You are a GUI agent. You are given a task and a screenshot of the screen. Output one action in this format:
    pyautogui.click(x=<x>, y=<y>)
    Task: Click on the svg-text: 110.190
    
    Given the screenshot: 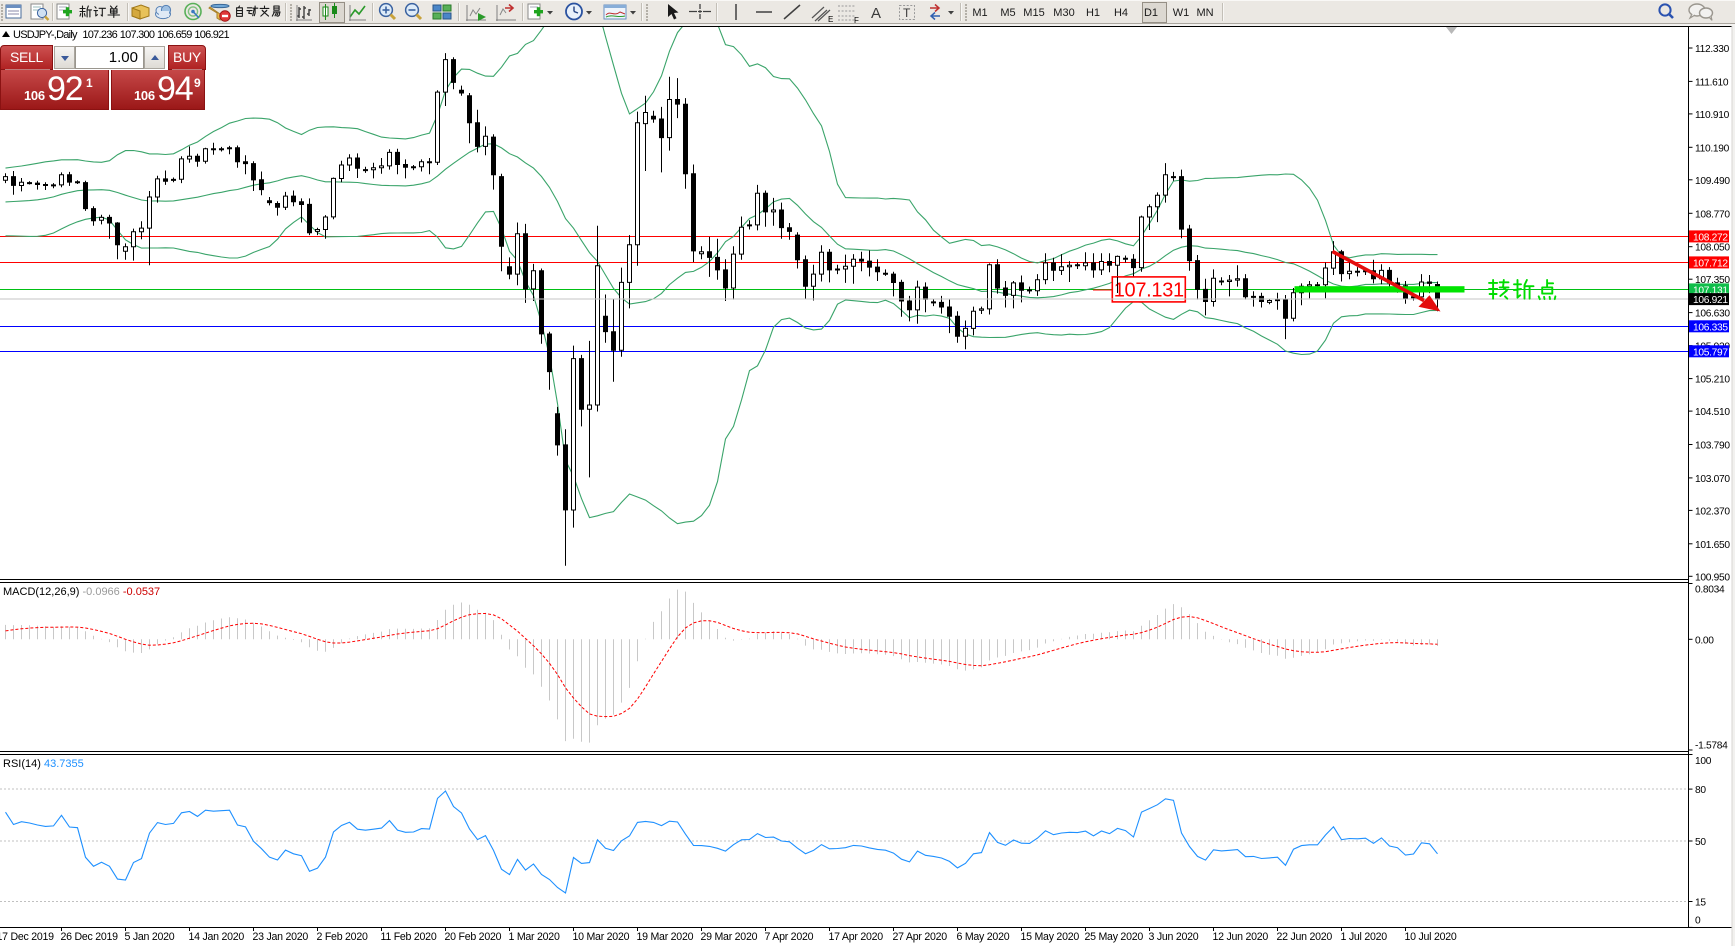 What is the action you would take?
    pyautogui.click(x=1712, y=148)
    